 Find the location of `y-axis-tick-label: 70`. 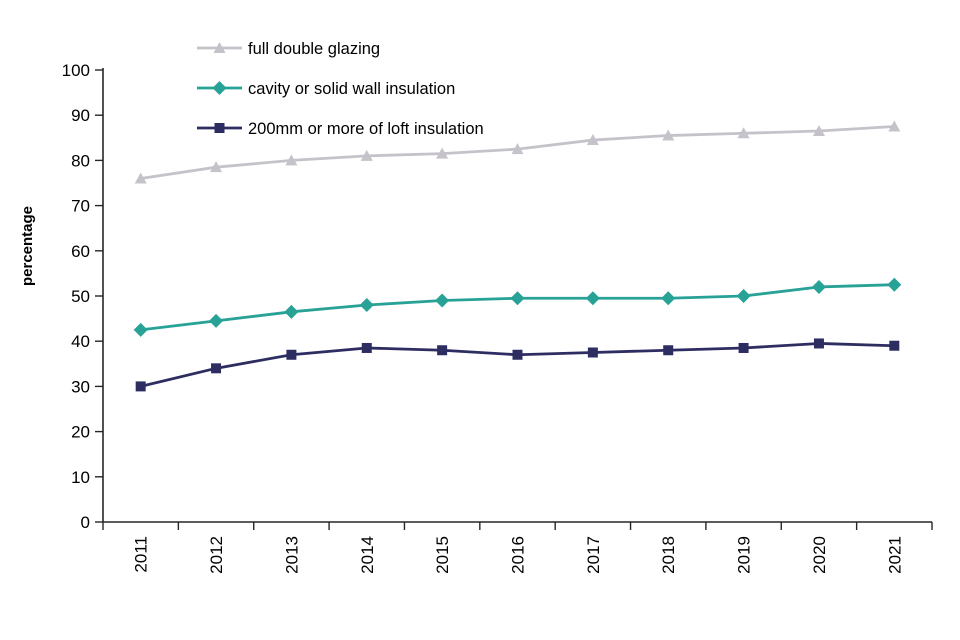

y-axis-tick-label: 70 is located at coordinates (80, 206).